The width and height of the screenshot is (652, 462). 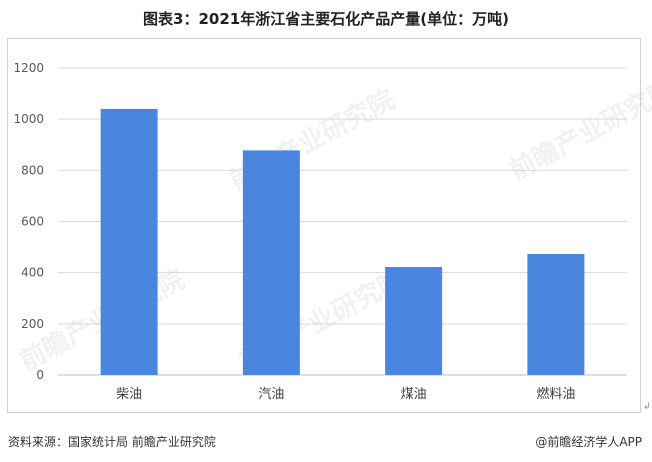 What do you see at coordinates (32, 170) in the screenshot?
I see `y-tick-label: 800` at bounding box center [32, 170].